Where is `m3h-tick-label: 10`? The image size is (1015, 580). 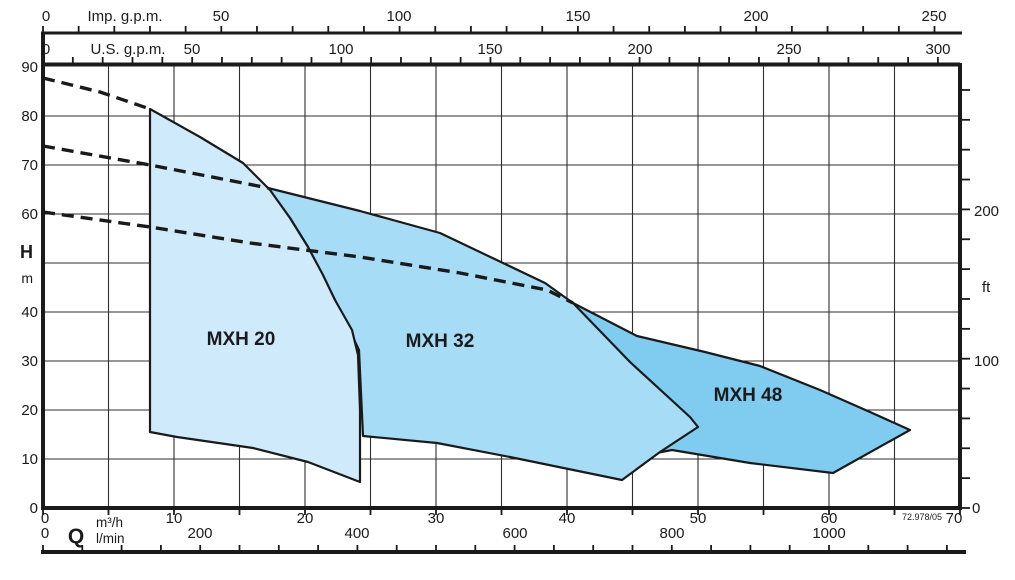 m3h-tick-label: 10 is located at coordinates (174, 518).